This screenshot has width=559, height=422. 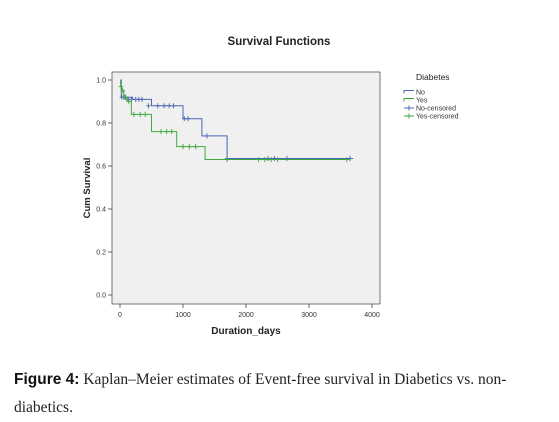 I want to click on y-tick-label: 0.0, so click(x=101, y=296).